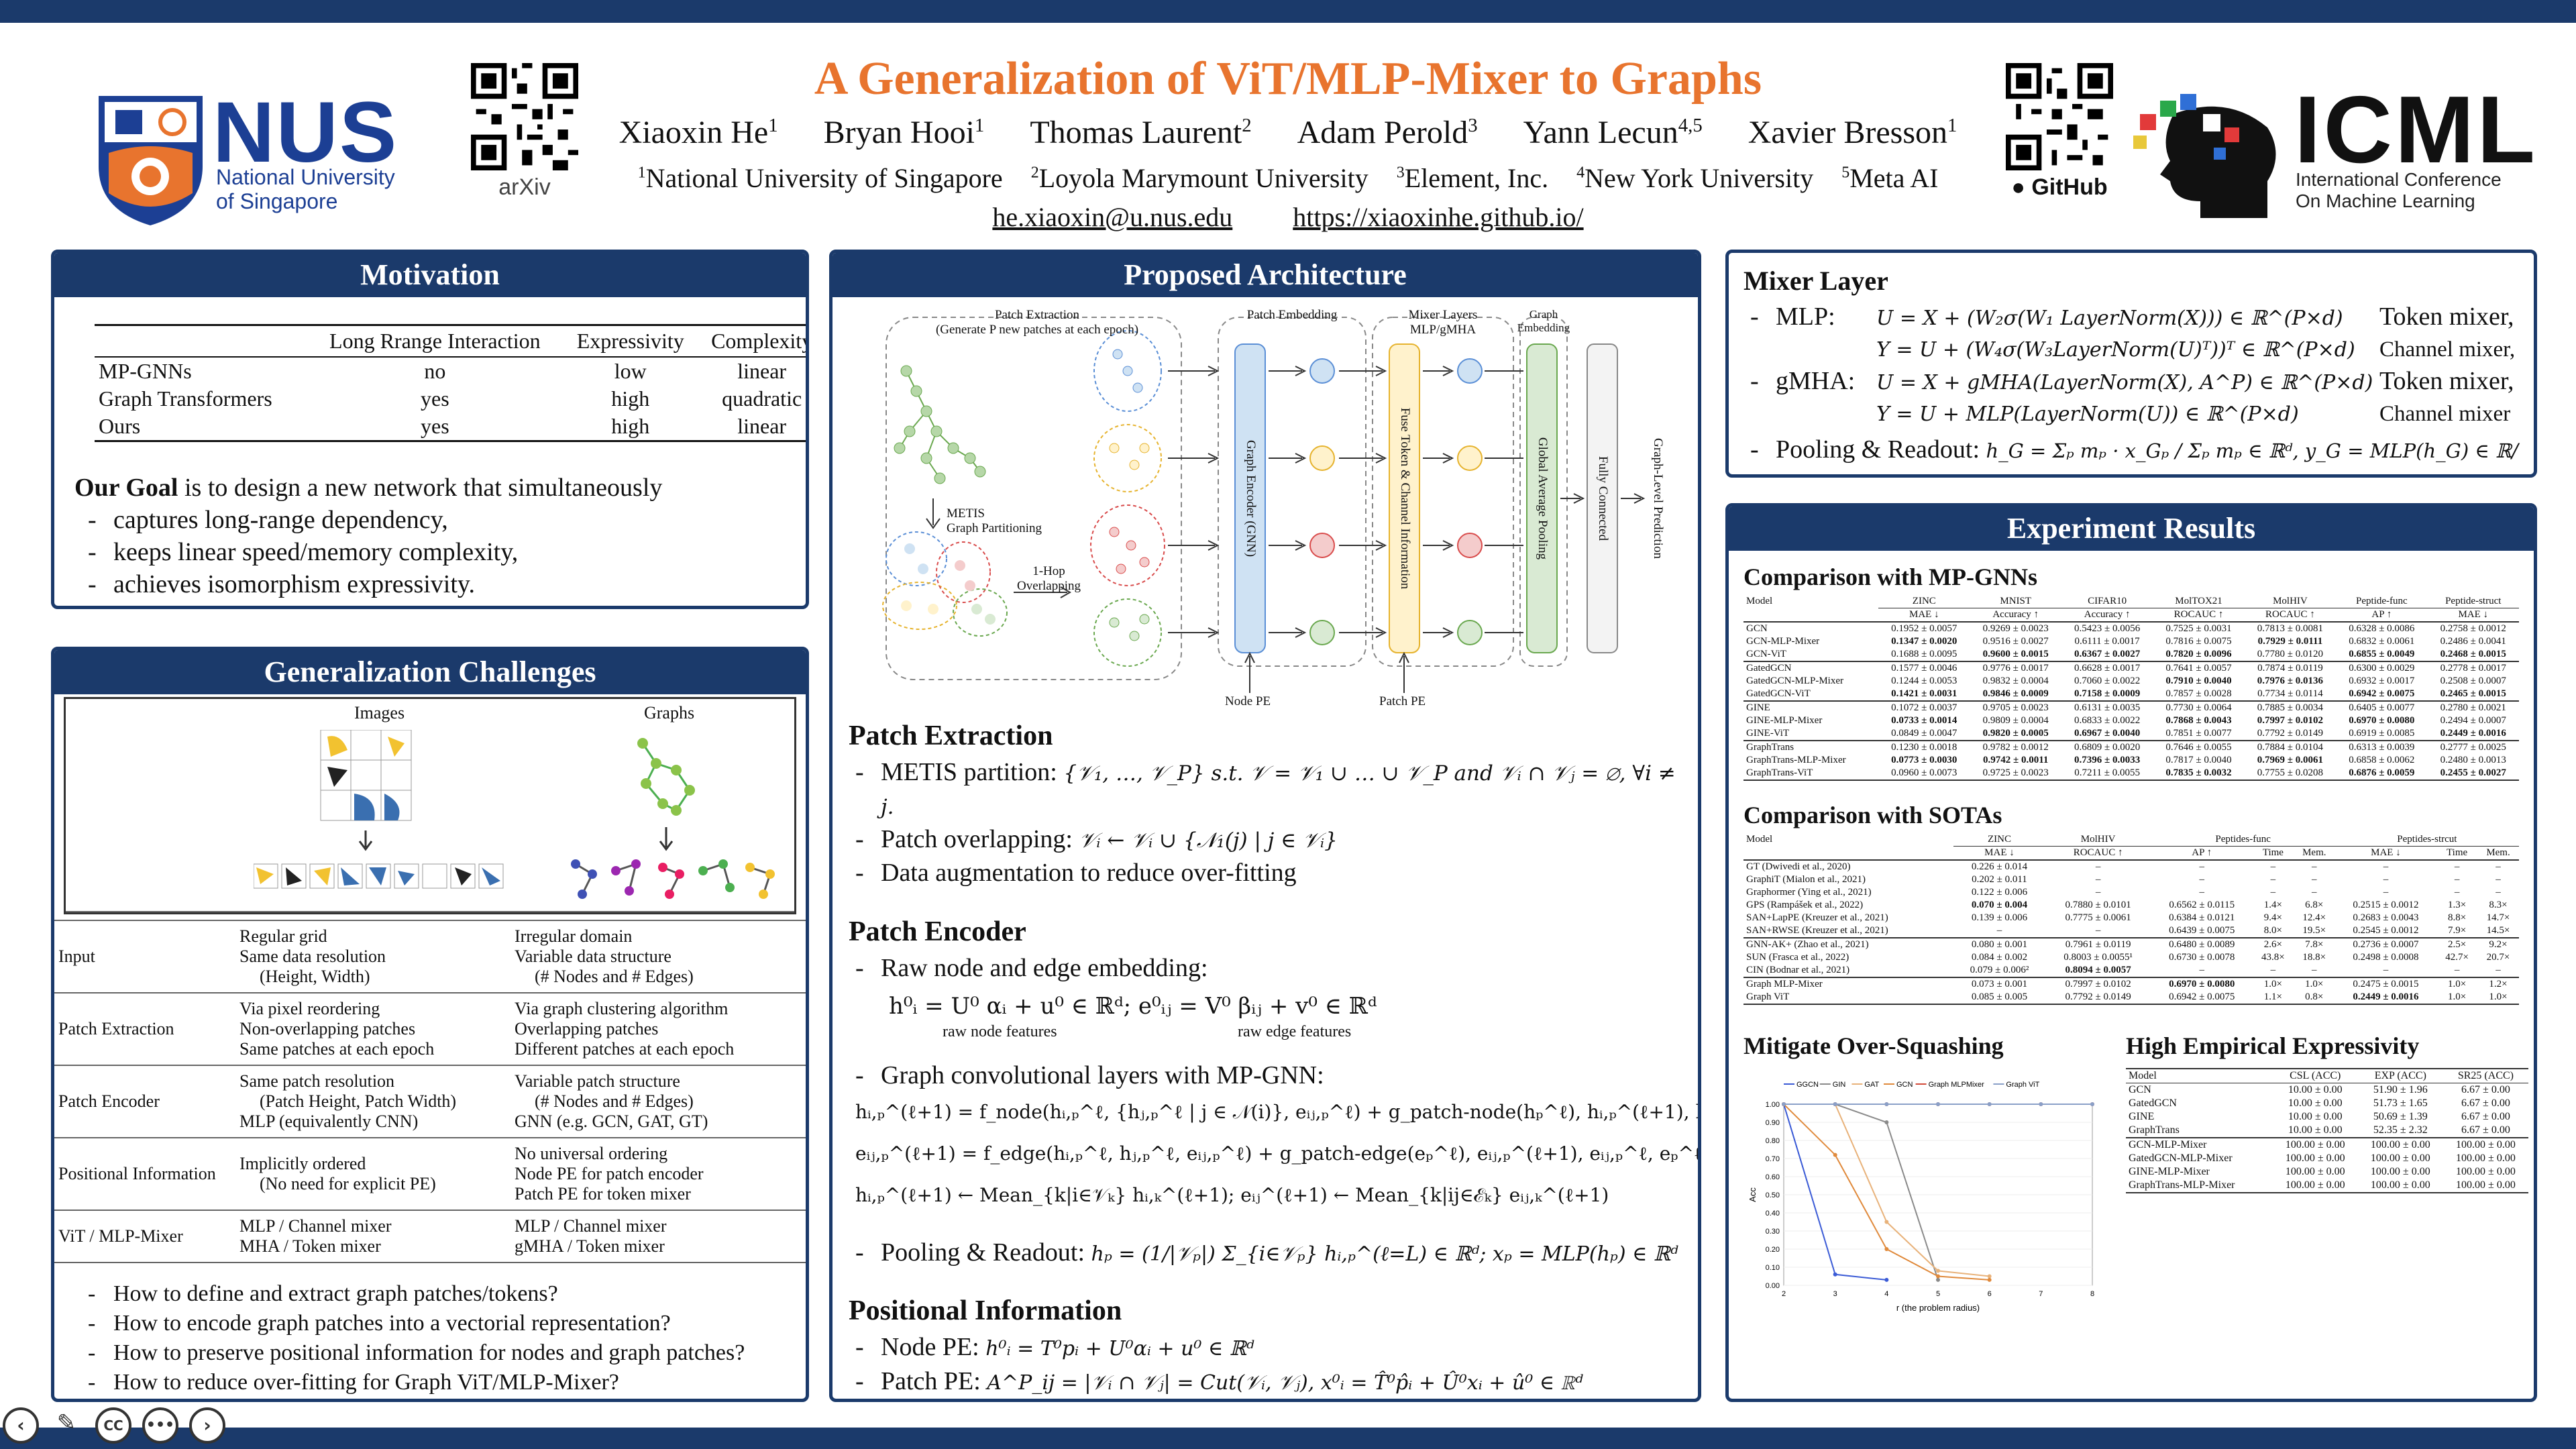 The image size is (2576, 1449). I want to click on model-name: GINE-MLP-Mixer, so click(1784, 720).